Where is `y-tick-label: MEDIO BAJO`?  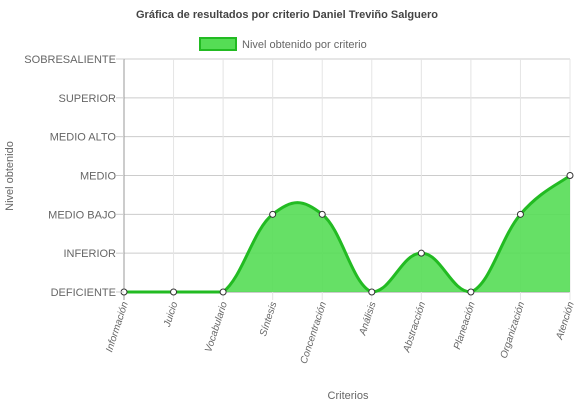
y-tick-label: MEDIO BAJO is located at coordinates (82, 215).